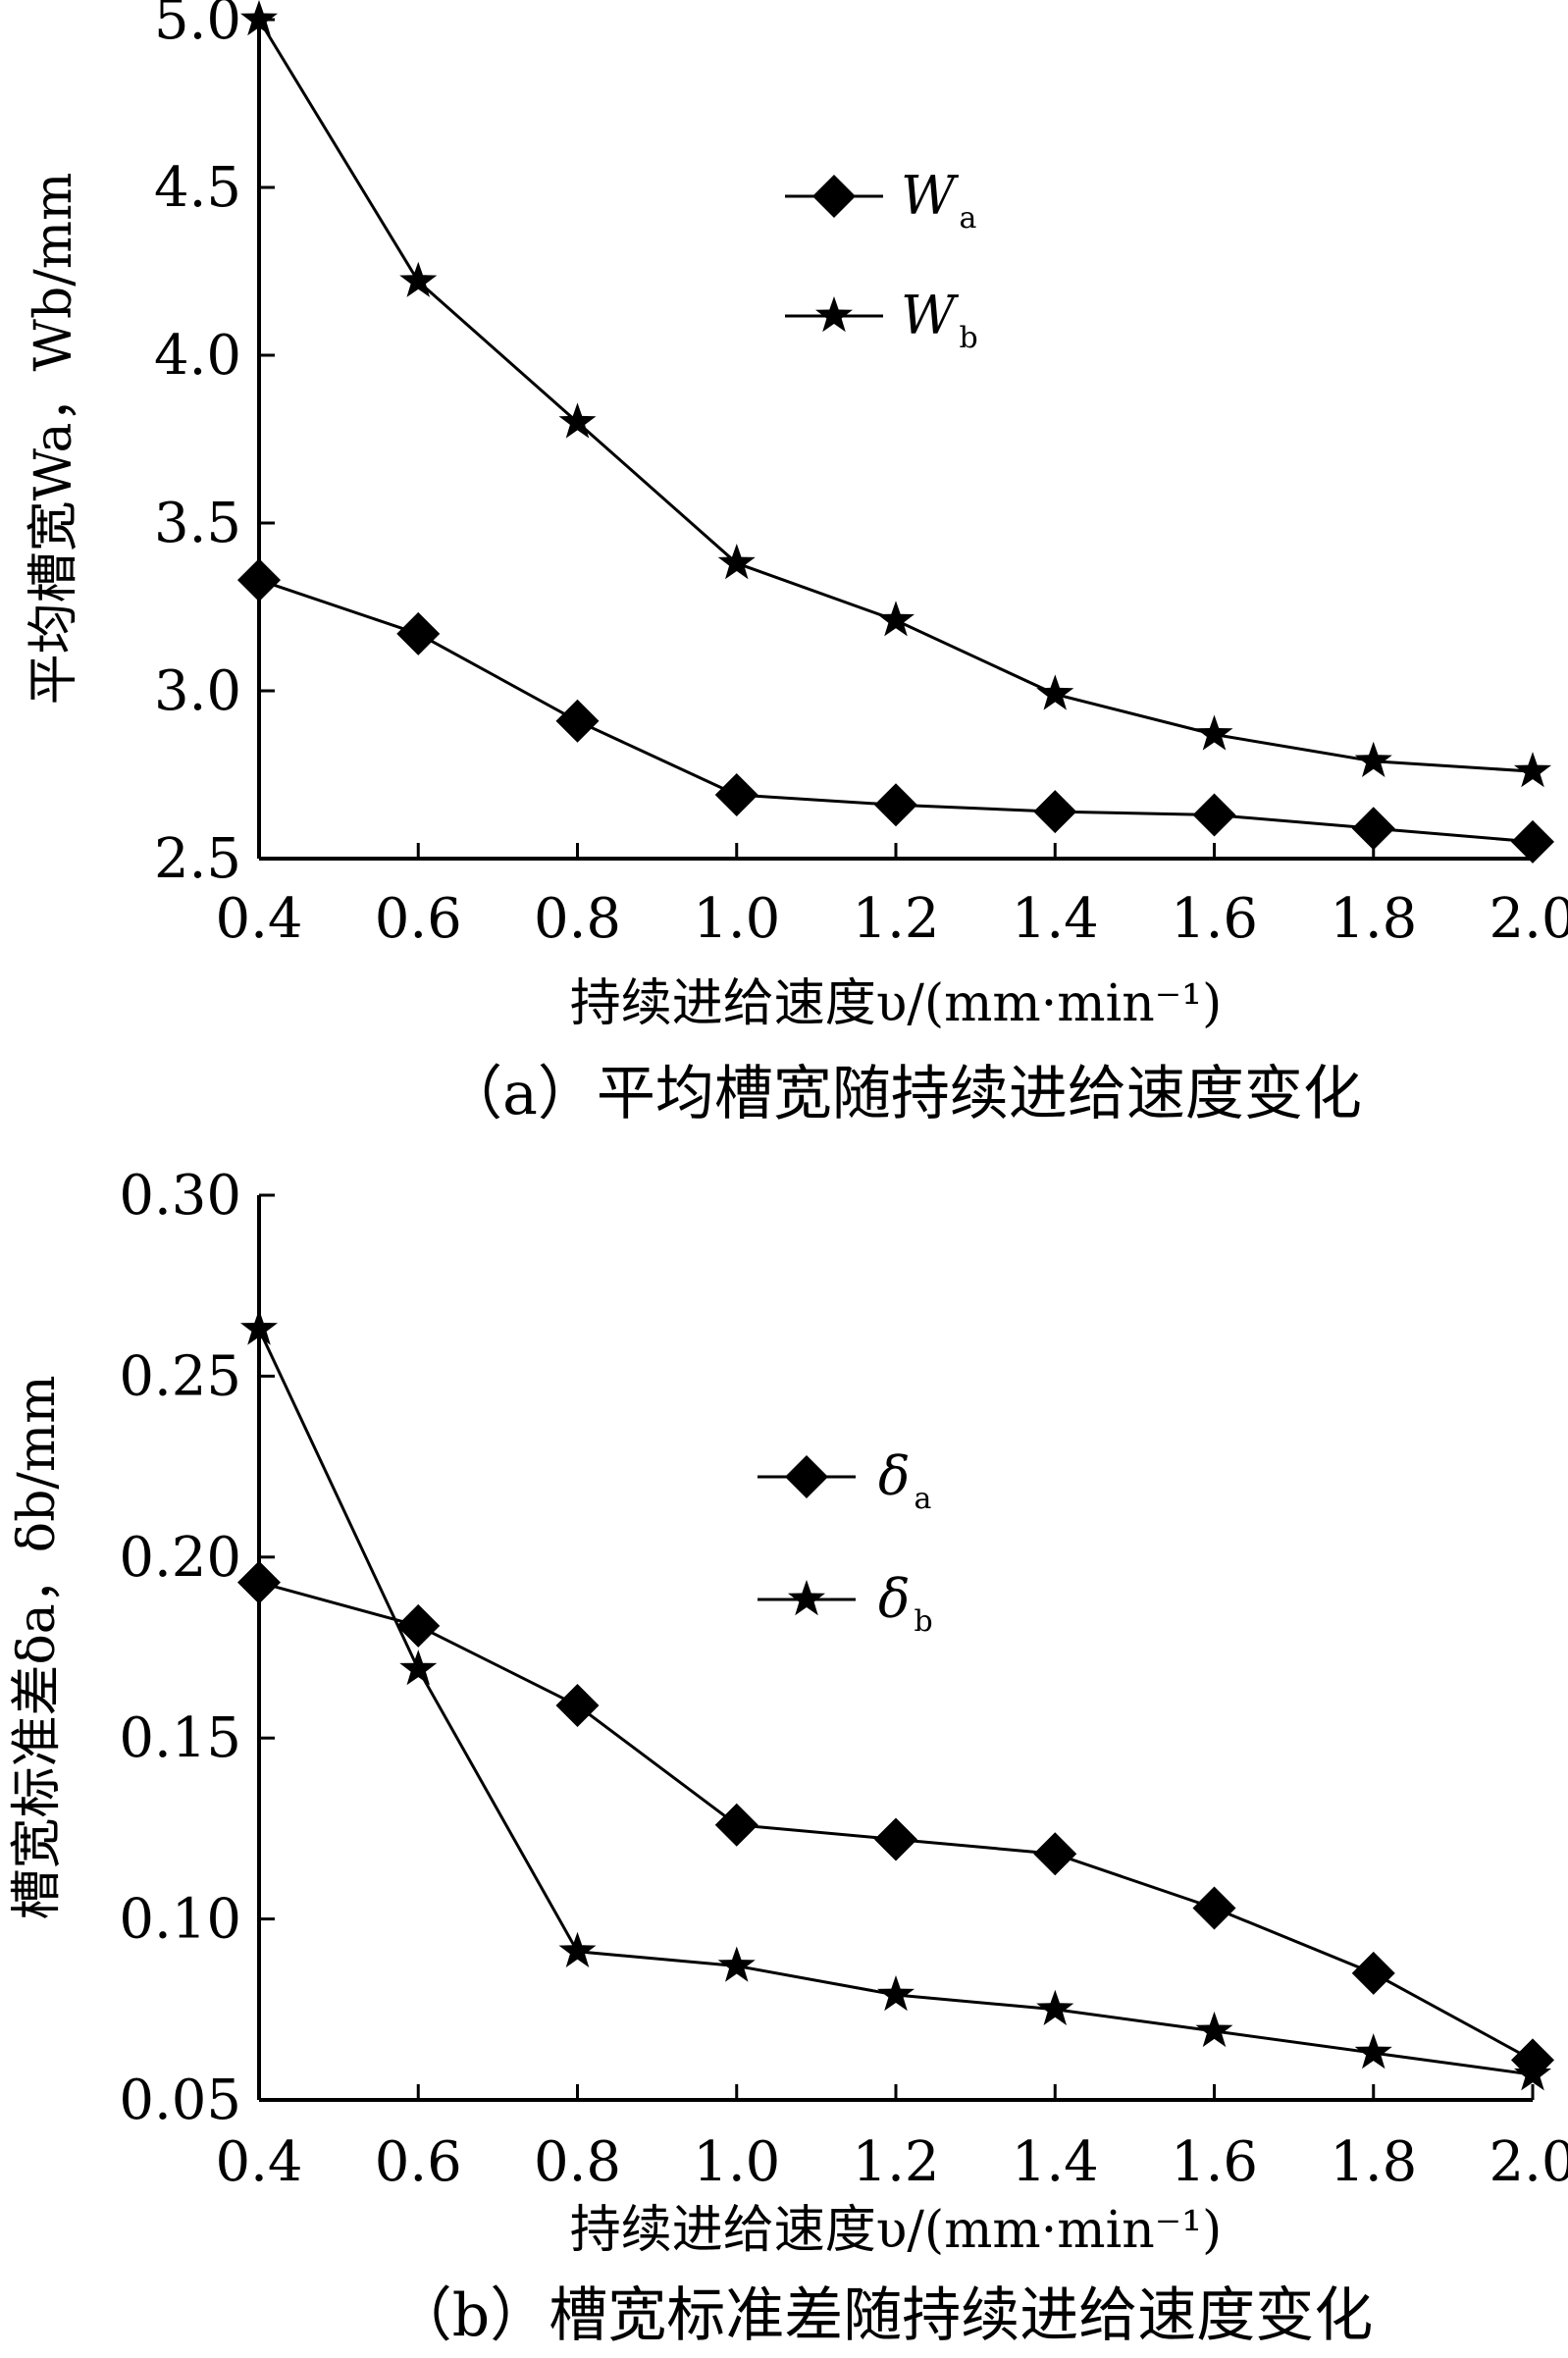 The width and height of the screenshot is (1568, 2358). What do you see at coordinates (198, 523) in the screenshot?
I see `y-tick-label: 3.5` at bounding box center [198, 523].